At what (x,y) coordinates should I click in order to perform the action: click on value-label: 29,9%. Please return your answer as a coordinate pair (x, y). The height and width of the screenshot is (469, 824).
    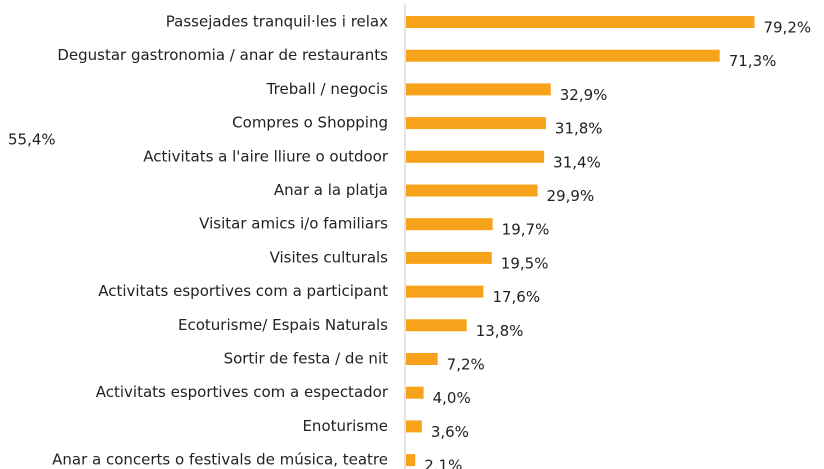
    Looking at the image, I should click on (571, 196).